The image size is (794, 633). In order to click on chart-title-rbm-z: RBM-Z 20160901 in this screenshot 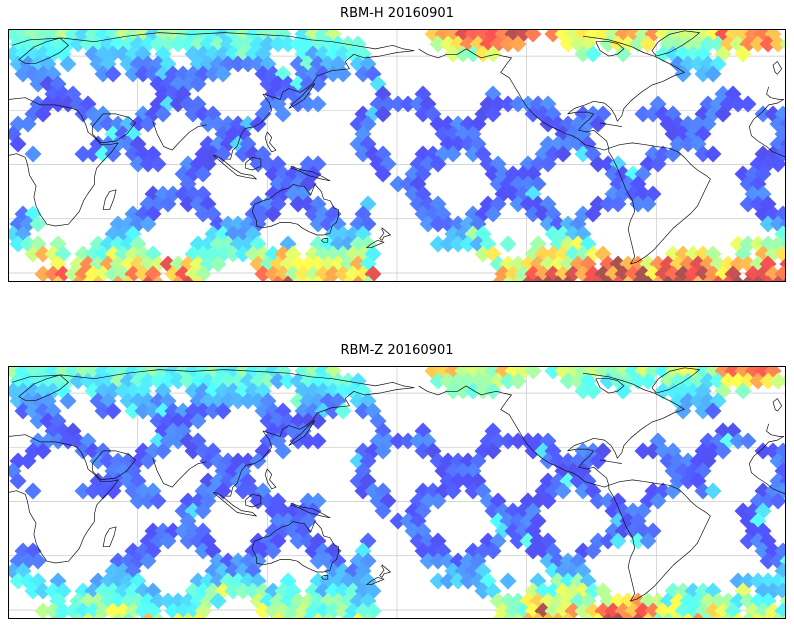, I will do `click(397, 350)`.